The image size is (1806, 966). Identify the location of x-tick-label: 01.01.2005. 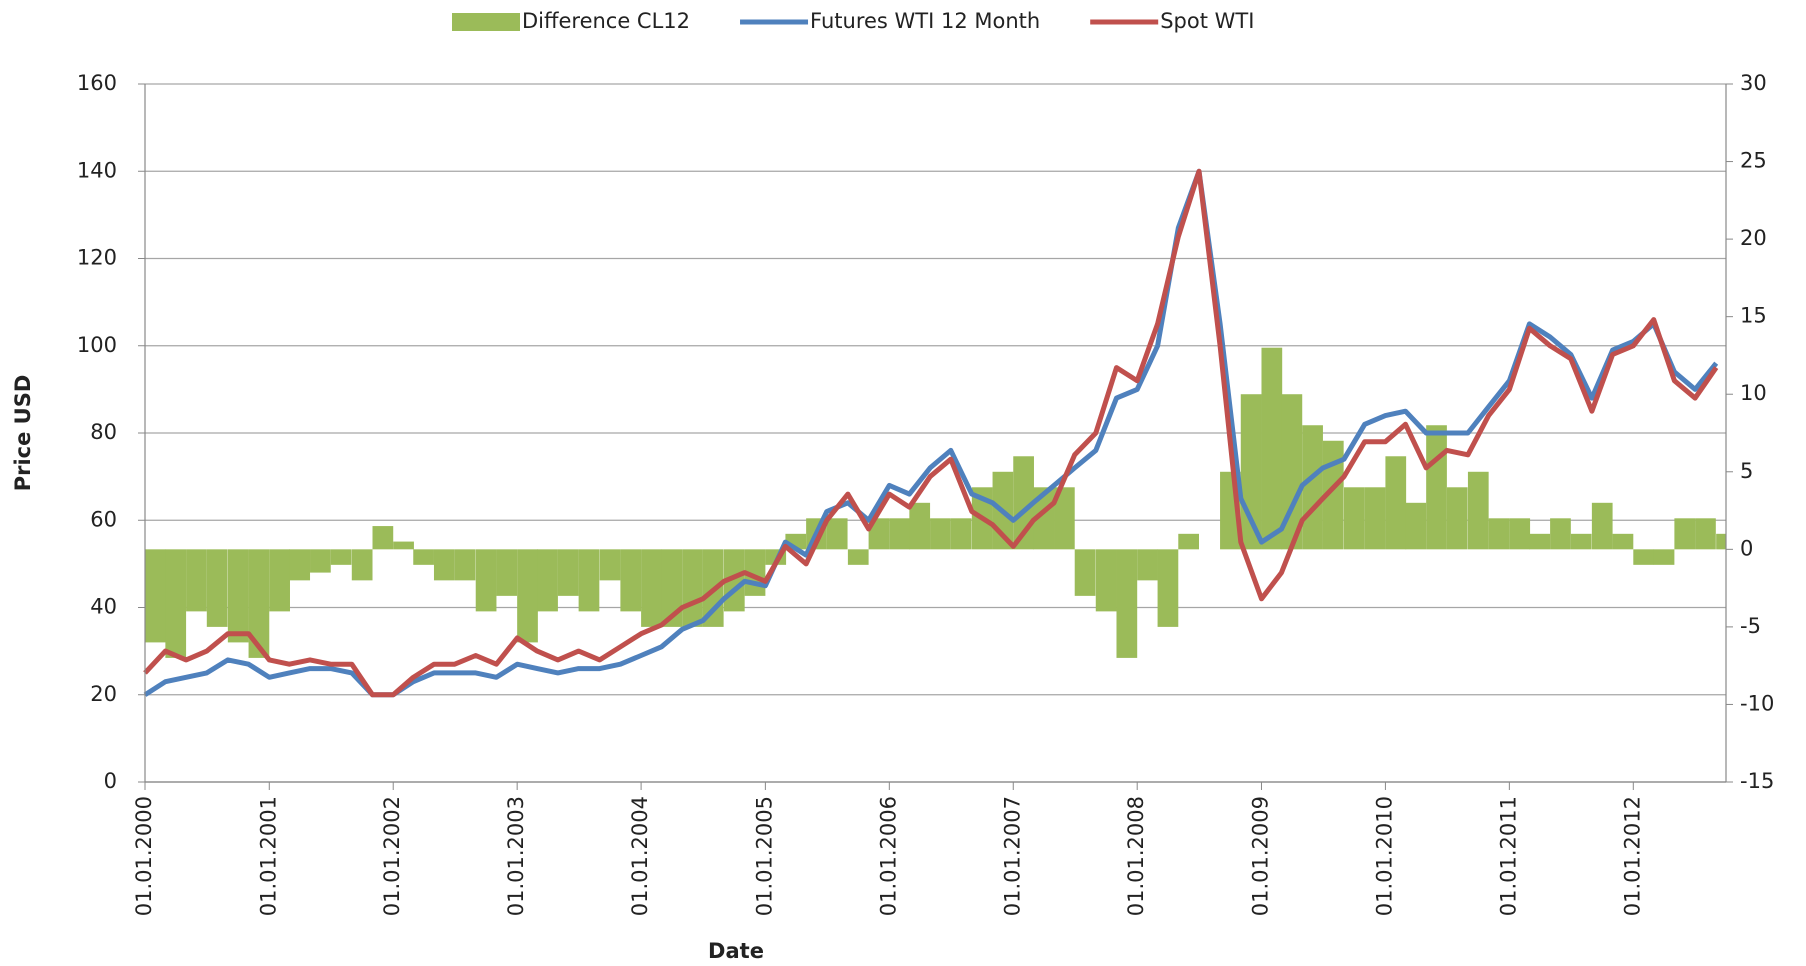
(764, 856).